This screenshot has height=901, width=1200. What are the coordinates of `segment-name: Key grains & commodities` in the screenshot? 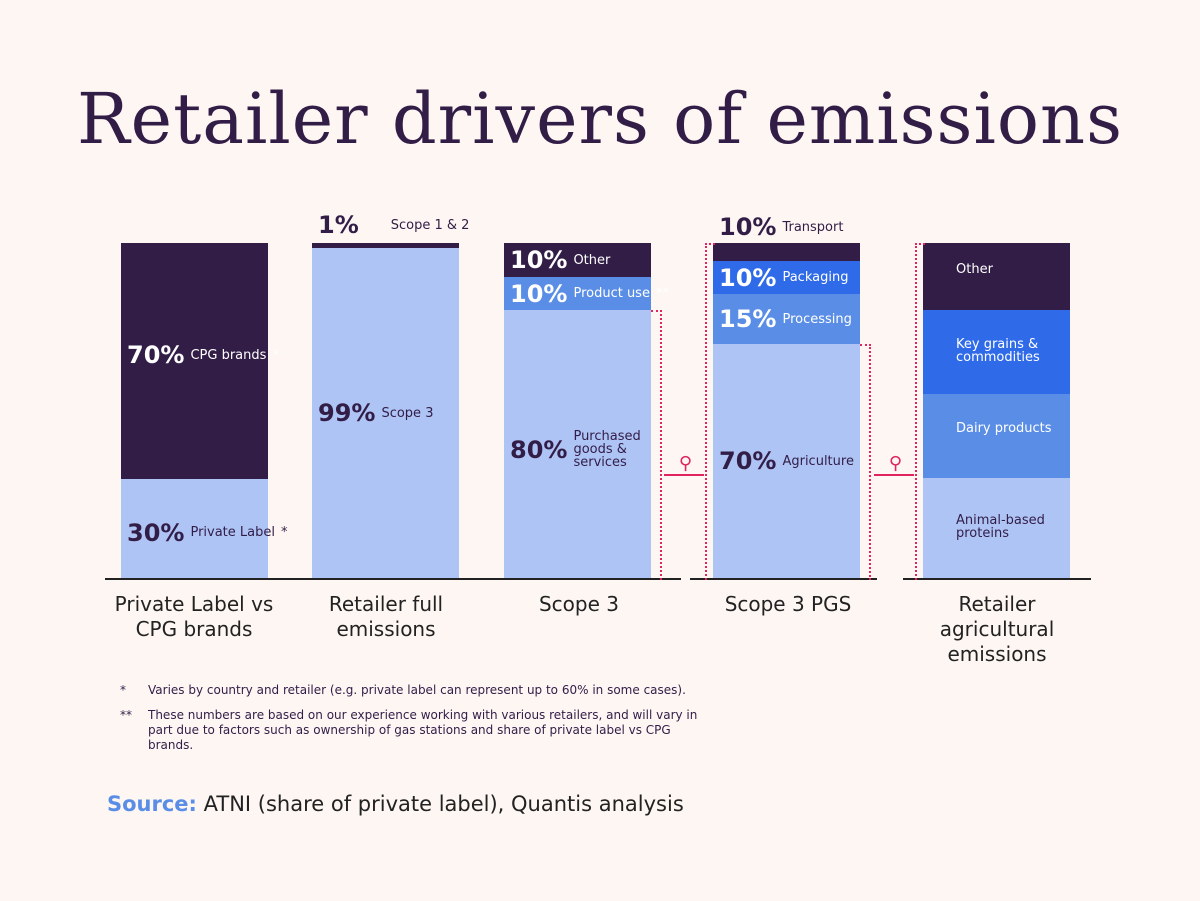 It's located at (998, 351).